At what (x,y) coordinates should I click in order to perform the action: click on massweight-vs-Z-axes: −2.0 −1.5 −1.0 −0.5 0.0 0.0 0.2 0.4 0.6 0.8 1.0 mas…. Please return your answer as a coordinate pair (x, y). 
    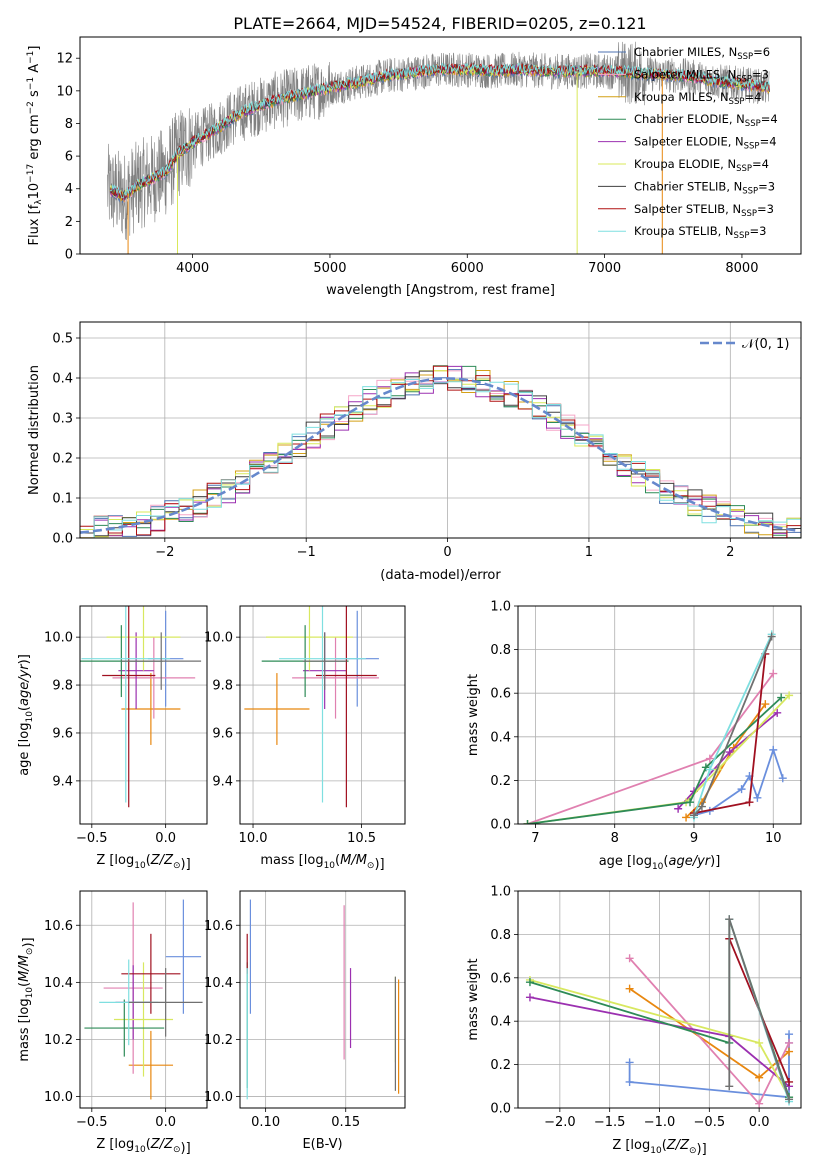
    Looking at the image, I should click on (634, 1021).